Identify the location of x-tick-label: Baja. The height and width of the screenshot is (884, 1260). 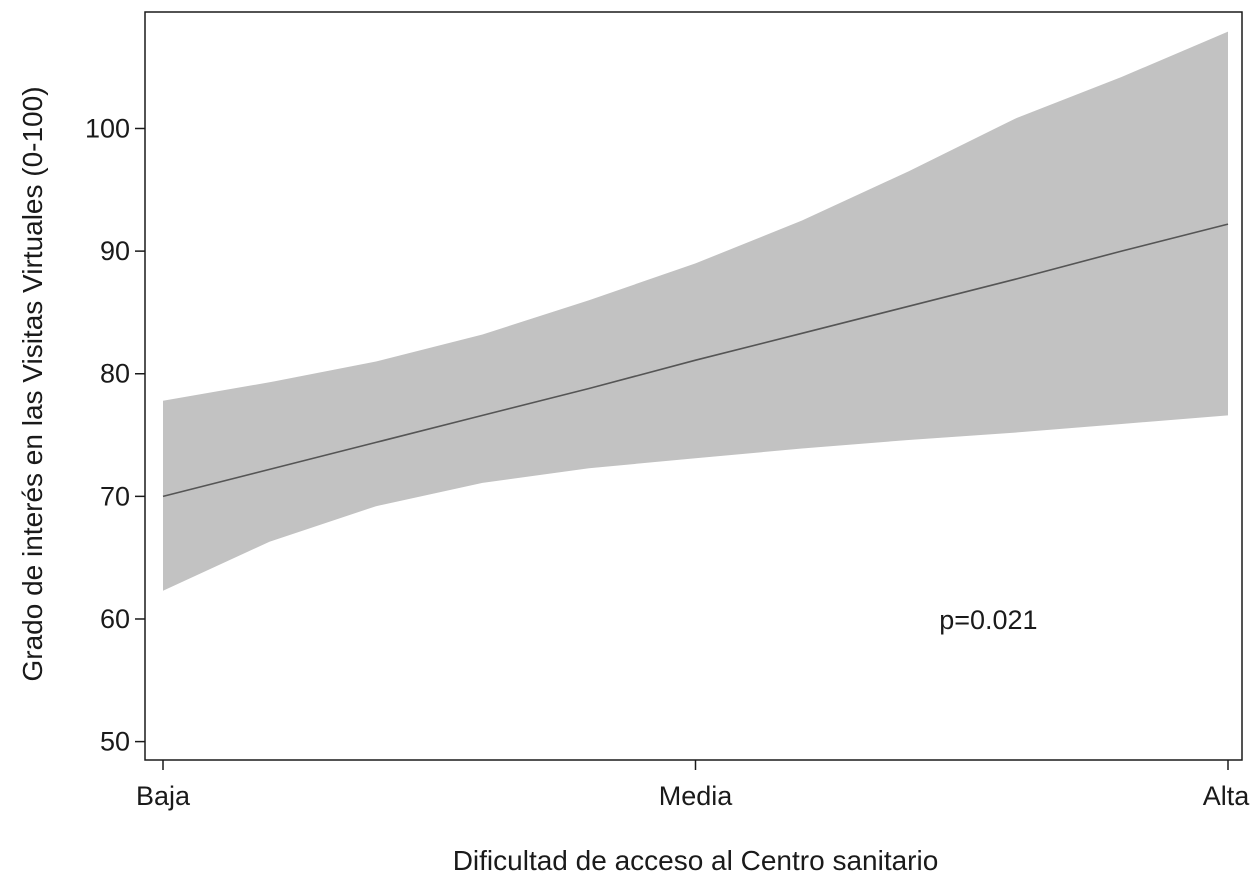
(163, 796).